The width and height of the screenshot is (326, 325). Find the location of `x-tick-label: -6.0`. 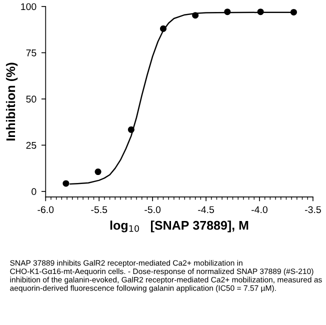

x-tick-label: -6.0 is located at coordinates (46, 210).